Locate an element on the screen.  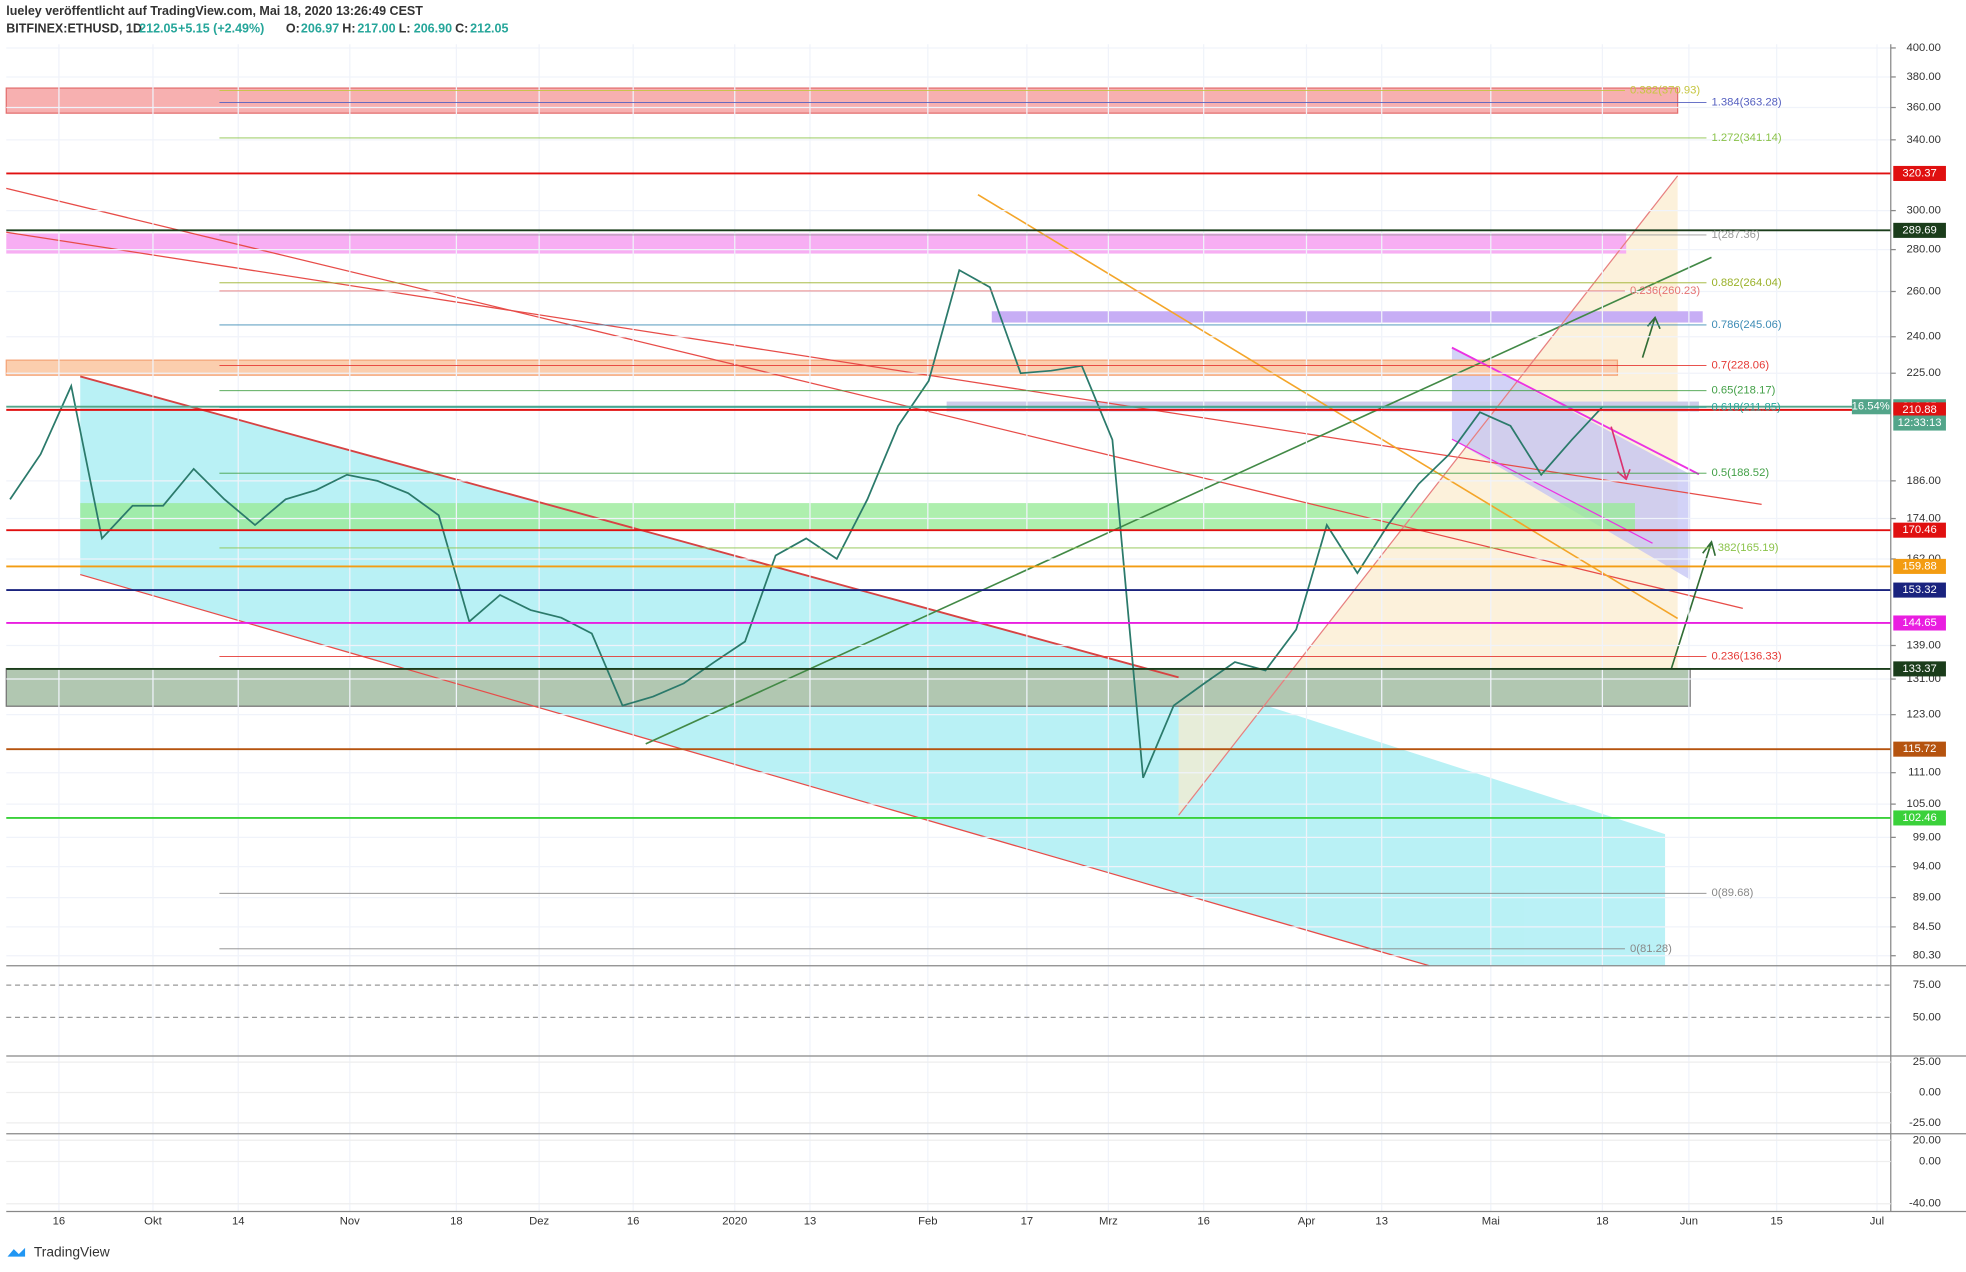
countdown-box is located at coordinates (1919, 423).